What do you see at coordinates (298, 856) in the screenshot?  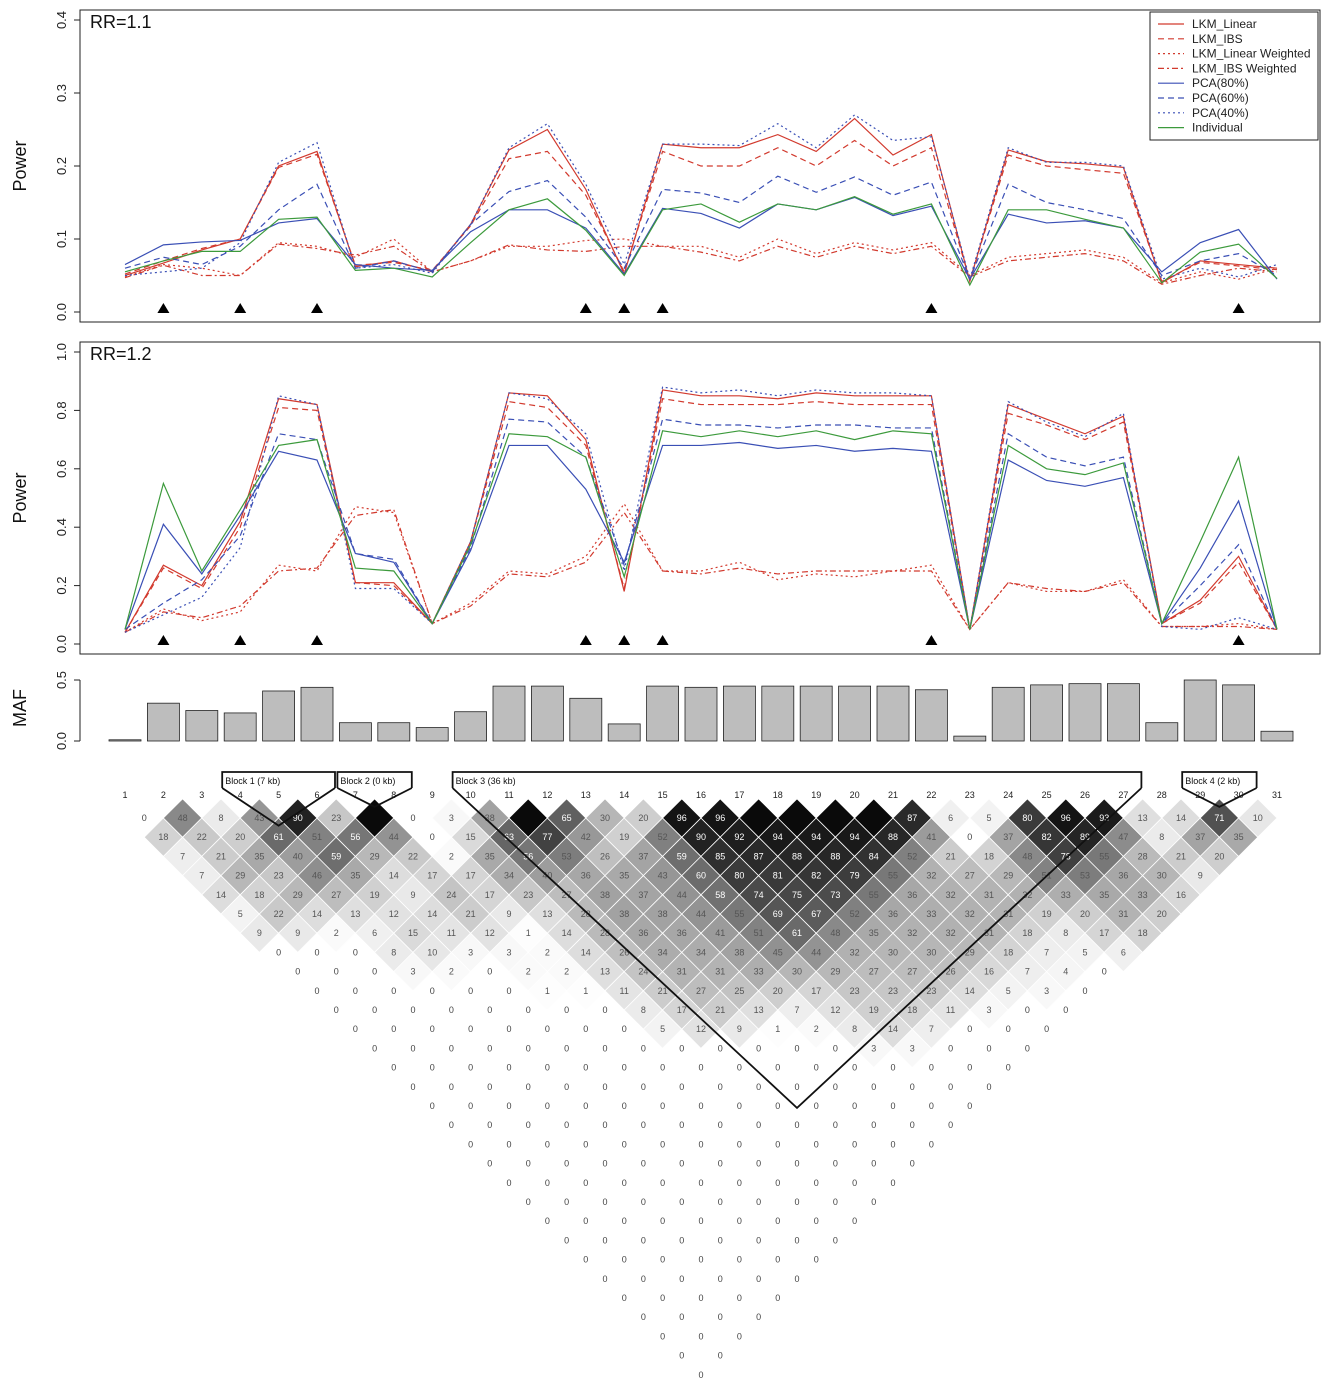 I see `ld-value: 40` at bounding box center [298, 856].